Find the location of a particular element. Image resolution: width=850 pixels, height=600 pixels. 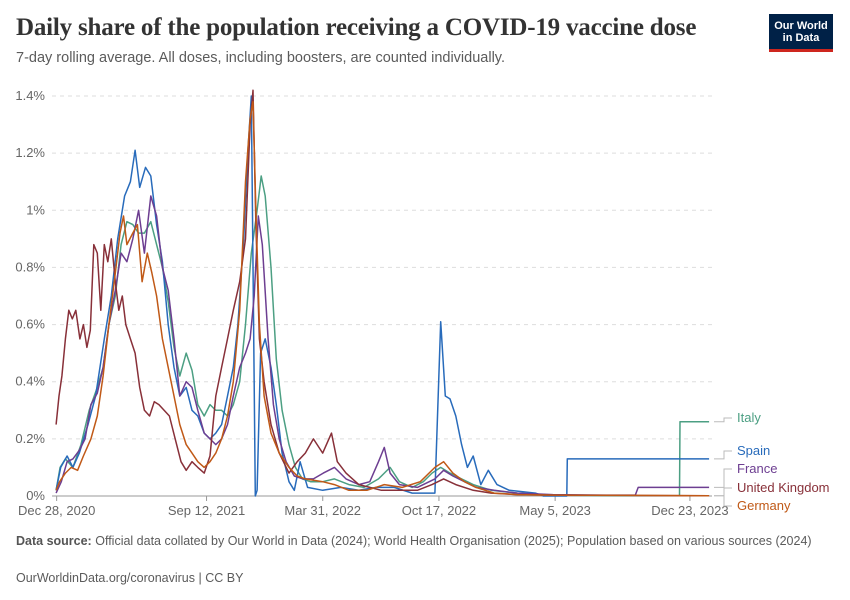

y-tick-label: 0.6% is located at coordinates (30, 324).